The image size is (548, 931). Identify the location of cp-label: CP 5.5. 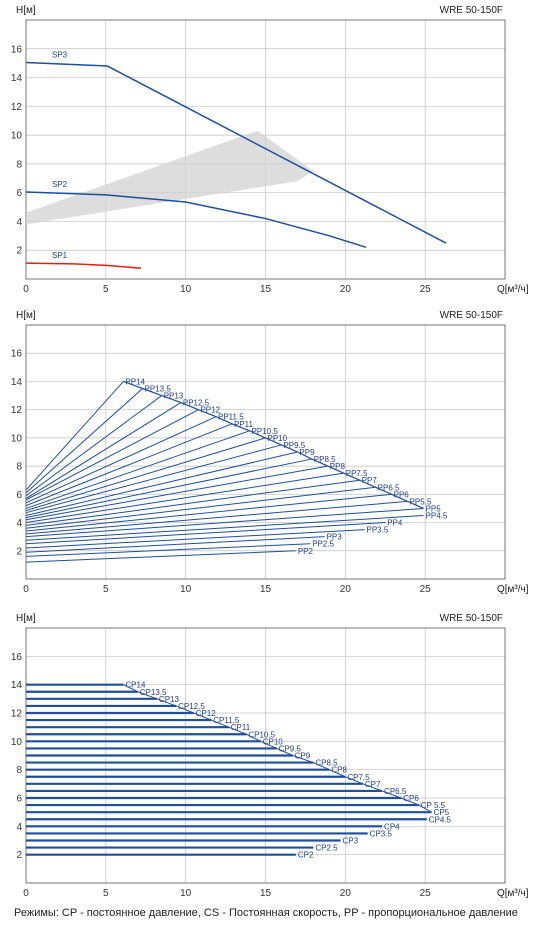
(433, 805).